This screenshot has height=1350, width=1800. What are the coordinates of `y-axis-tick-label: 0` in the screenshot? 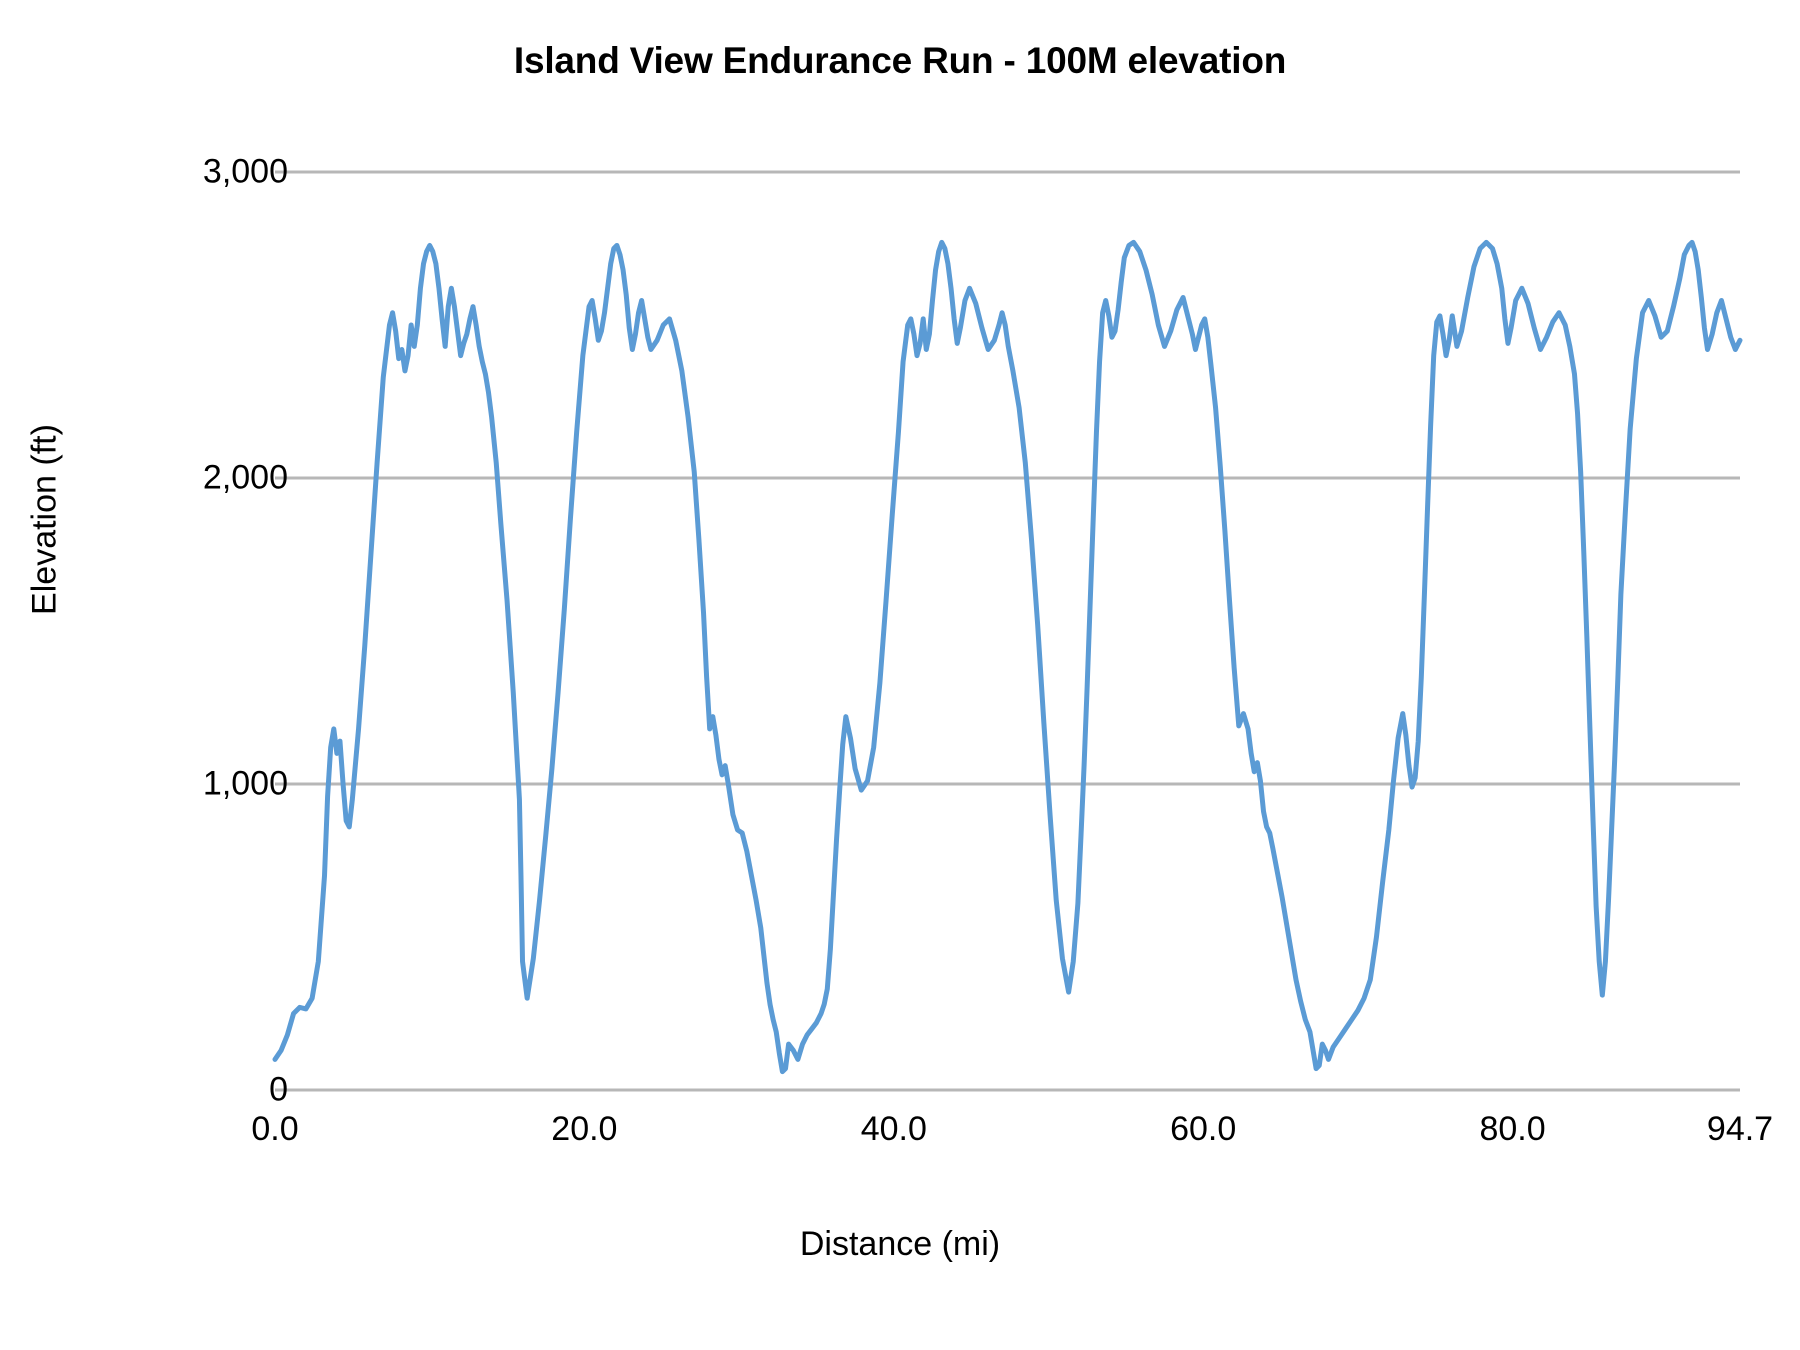 It's located at (278, 1089).